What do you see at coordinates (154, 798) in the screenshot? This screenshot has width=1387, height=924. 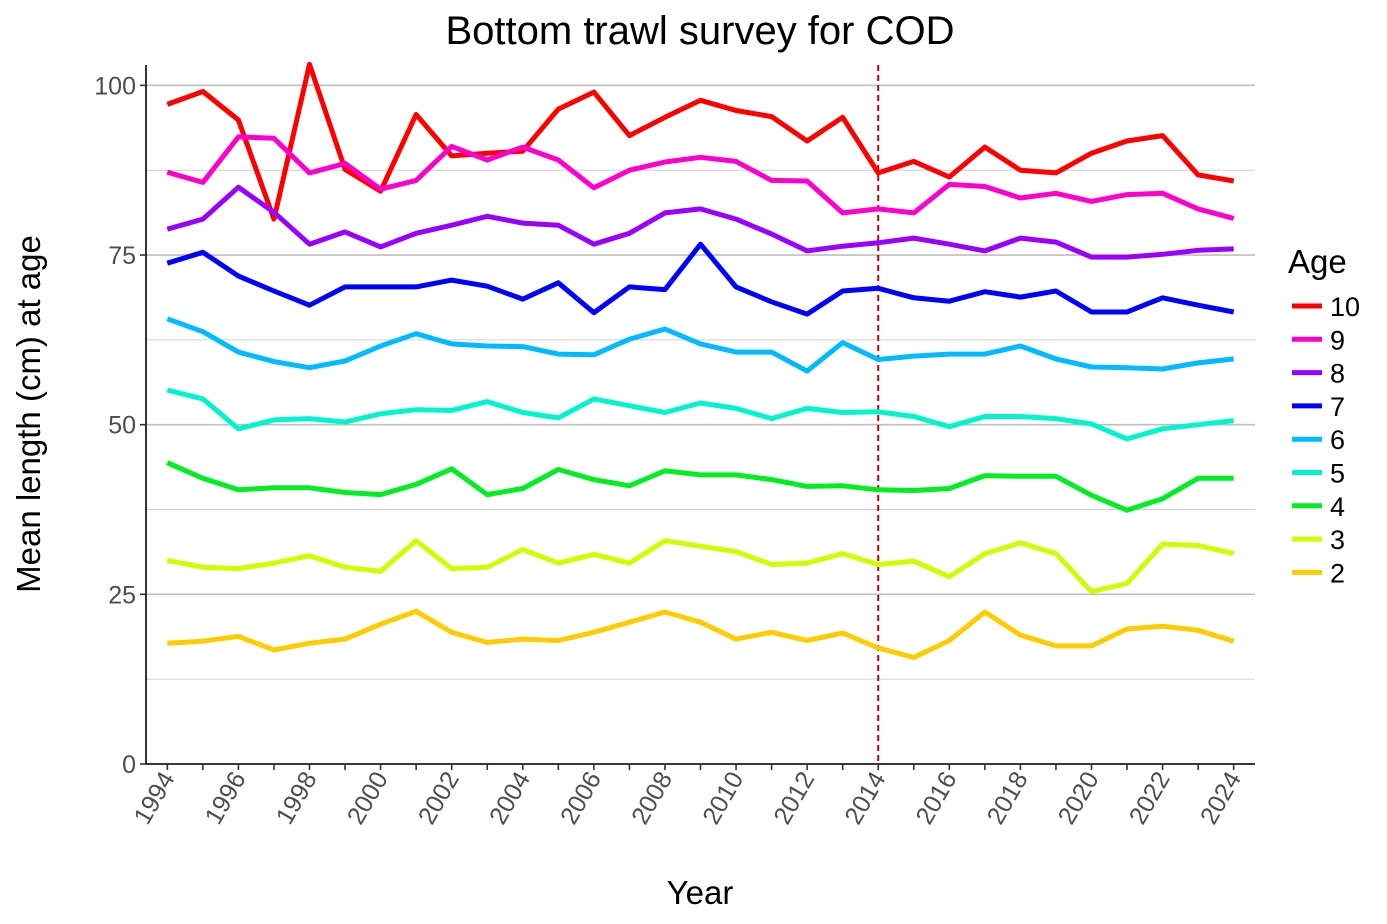 I see `x-tick-label: 1994` at bounding box center [154, 798].